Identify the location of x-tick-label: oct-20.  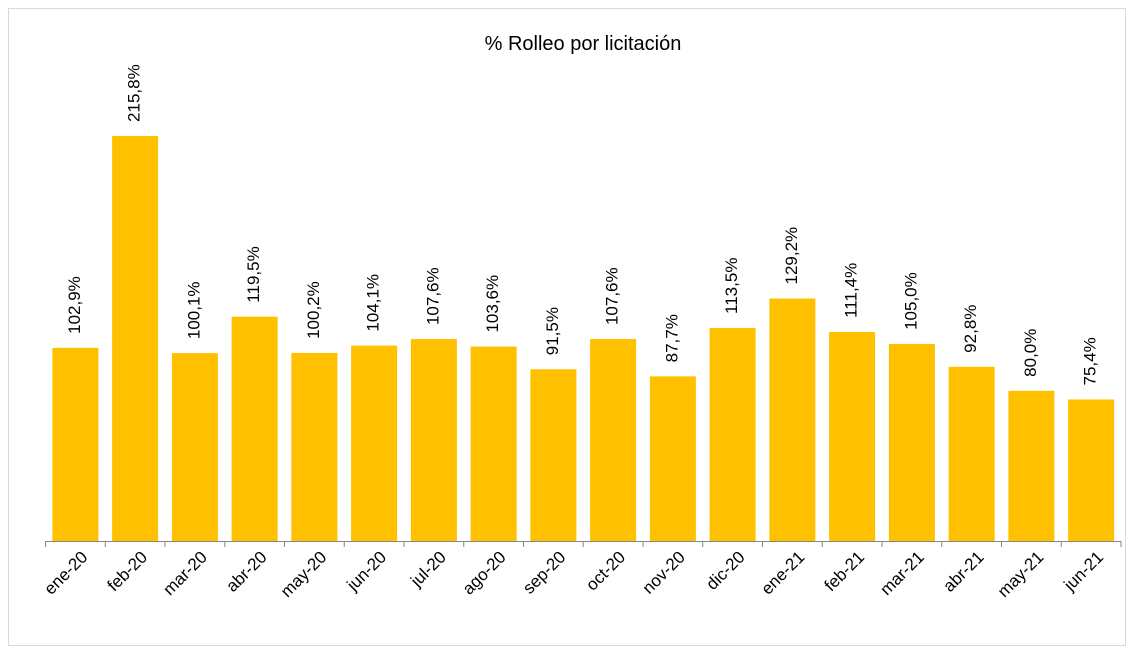
(605, 571).